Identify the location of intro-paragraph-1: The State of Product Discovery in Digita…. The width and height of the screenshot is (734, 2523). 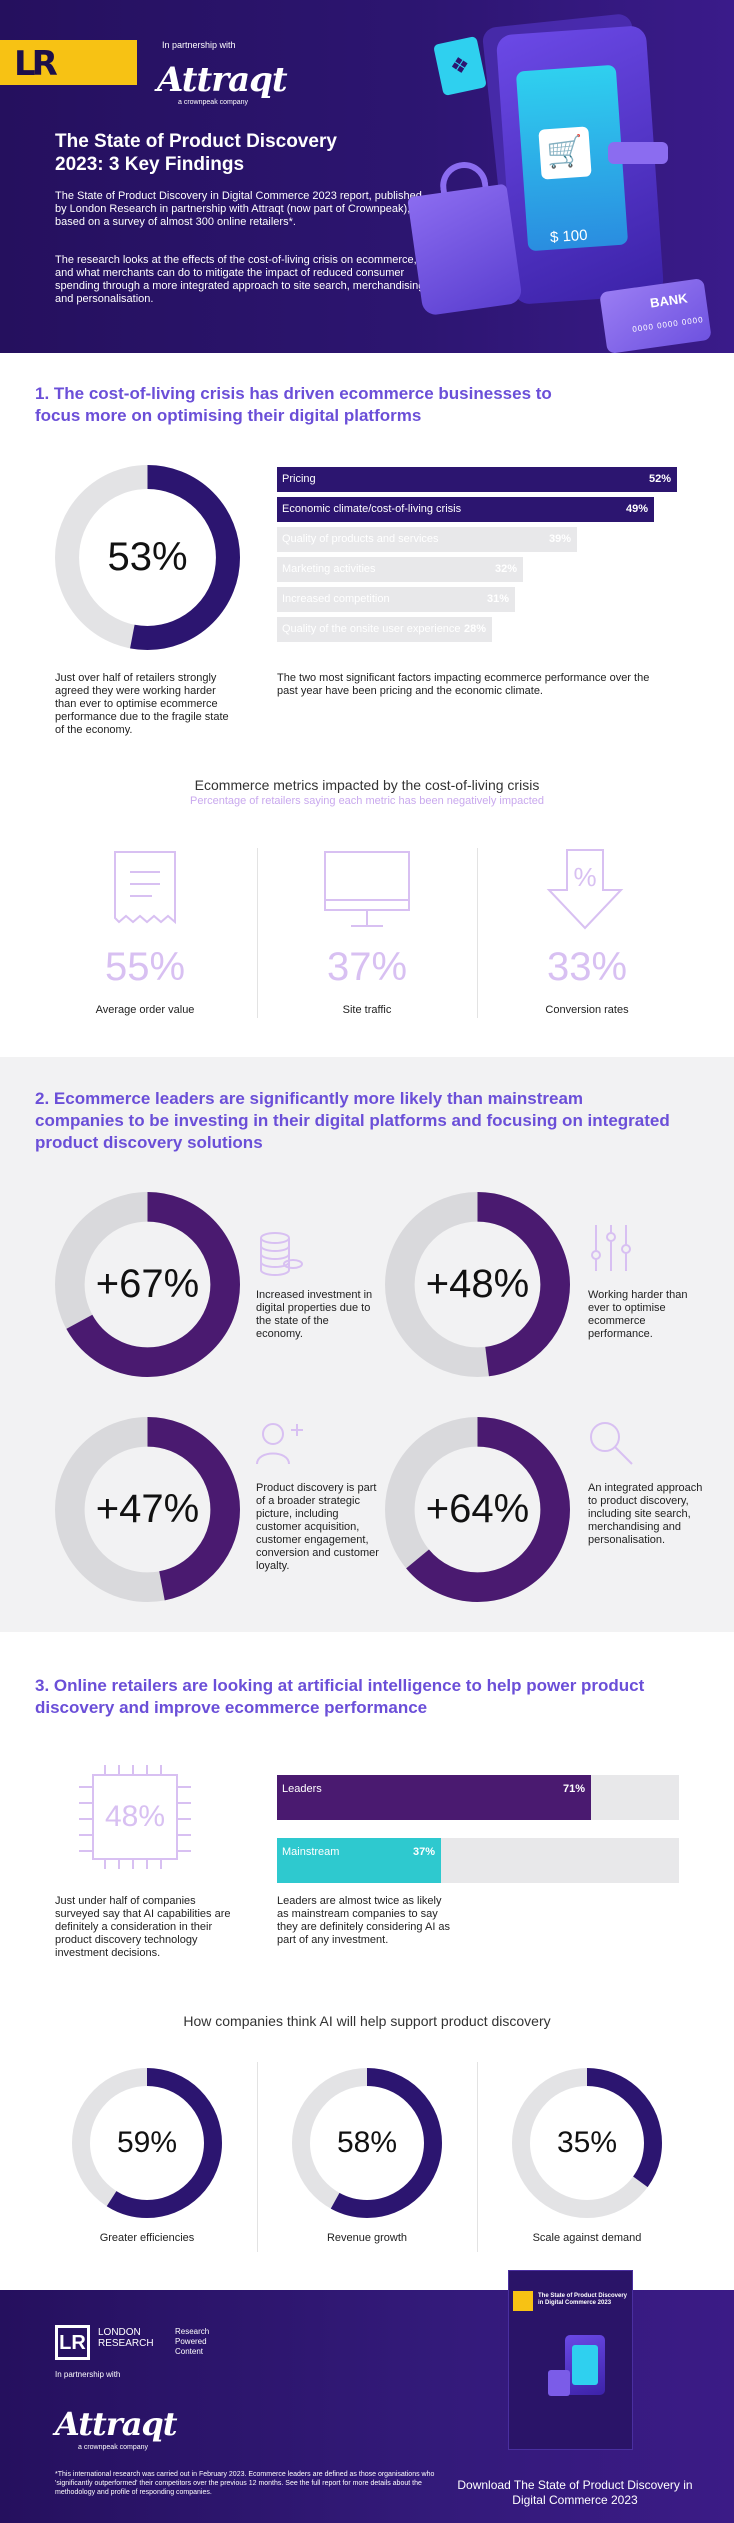
(238, 209).